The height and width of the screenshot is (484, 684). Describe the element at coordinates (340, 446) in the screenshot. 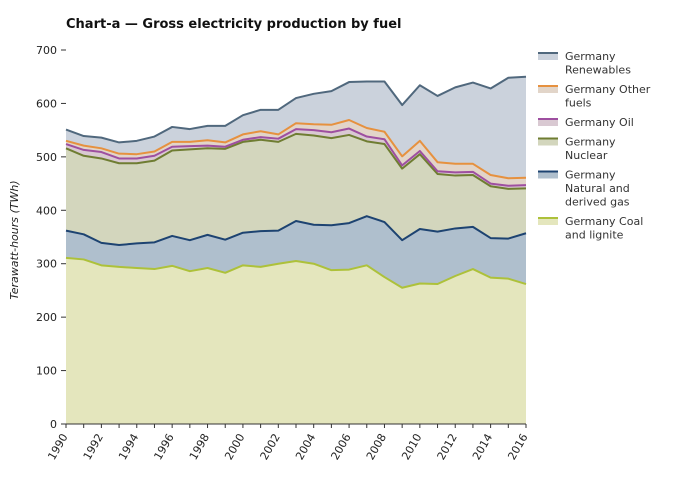

I see `x-tick-label: 2006` at that location.